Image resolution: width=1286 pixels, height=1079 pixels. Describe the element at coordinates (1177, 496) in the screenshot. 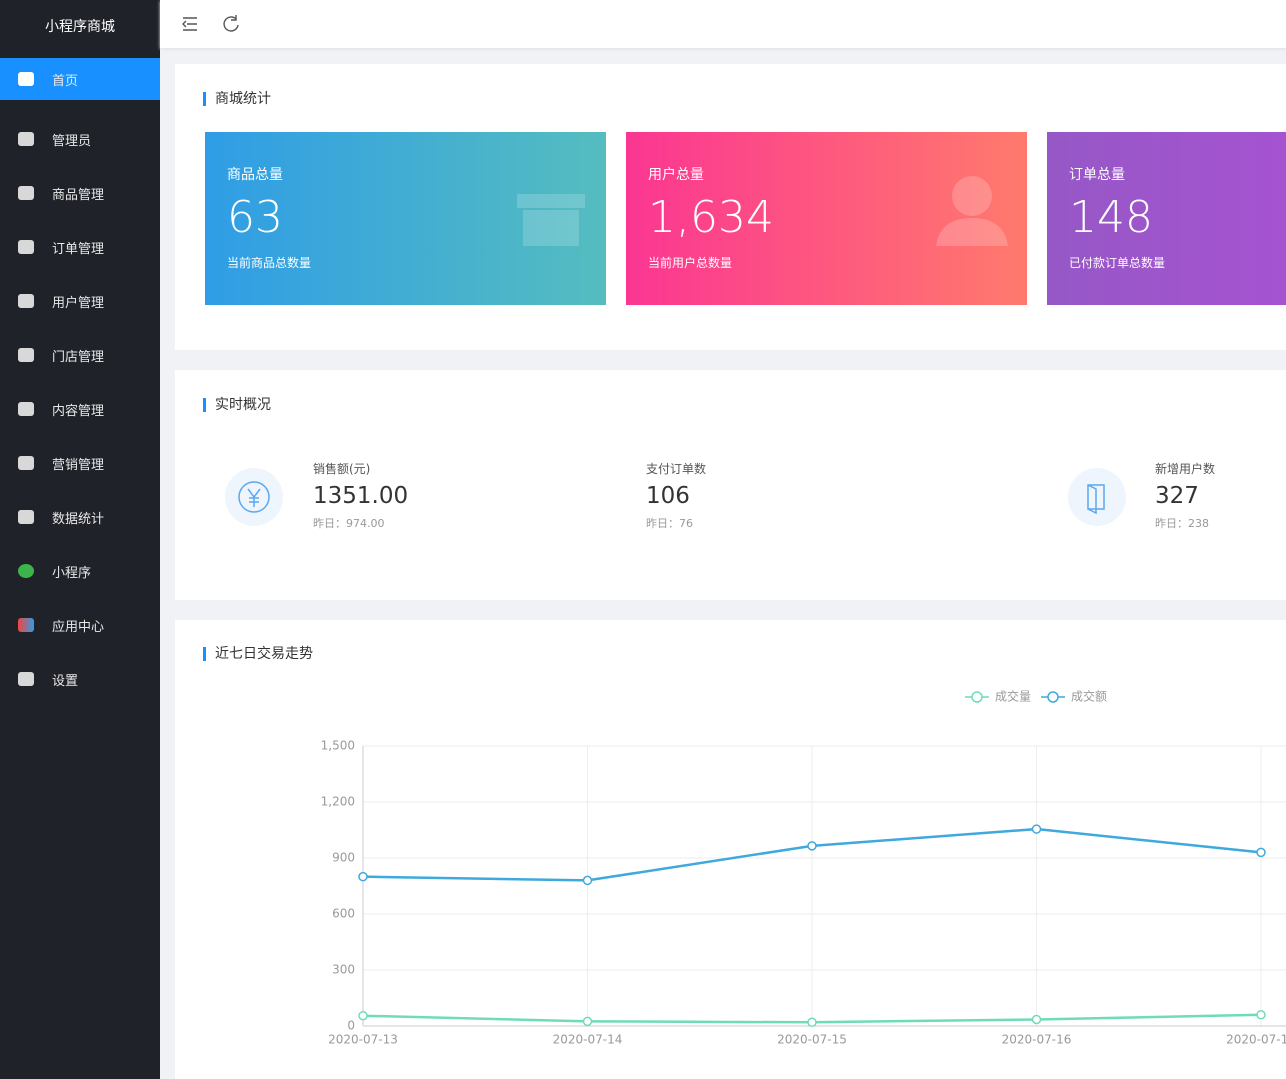

I see `item-value: 327` at that location.